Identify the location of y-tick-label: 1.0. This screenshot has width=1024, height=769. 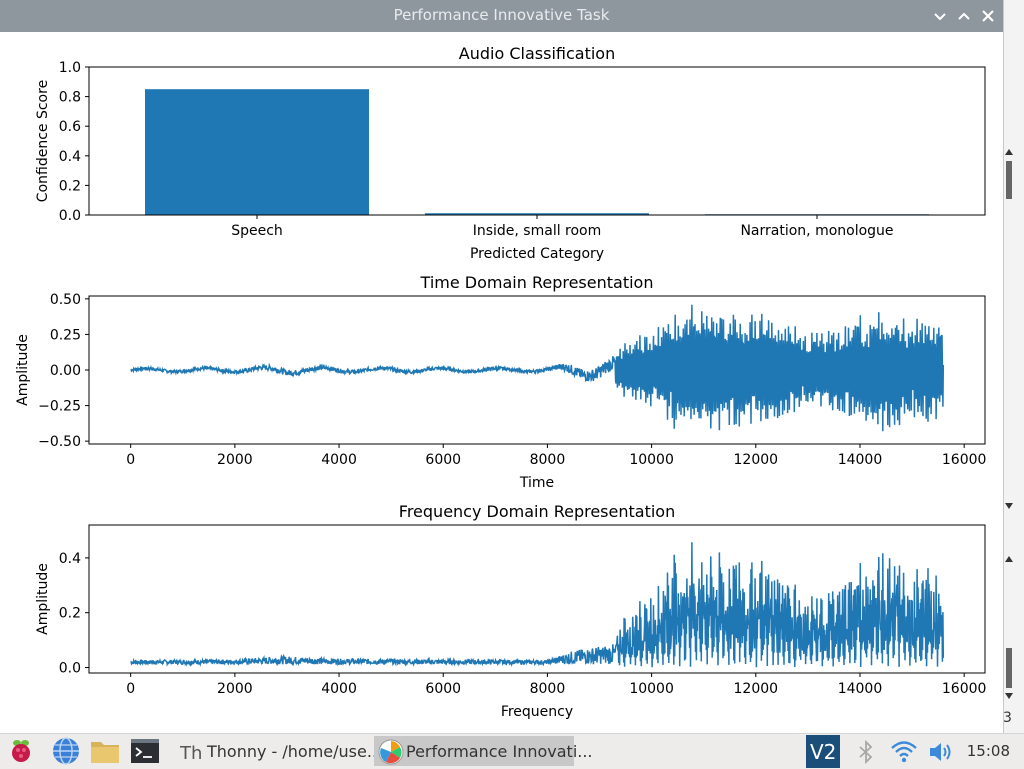
(70, 68).